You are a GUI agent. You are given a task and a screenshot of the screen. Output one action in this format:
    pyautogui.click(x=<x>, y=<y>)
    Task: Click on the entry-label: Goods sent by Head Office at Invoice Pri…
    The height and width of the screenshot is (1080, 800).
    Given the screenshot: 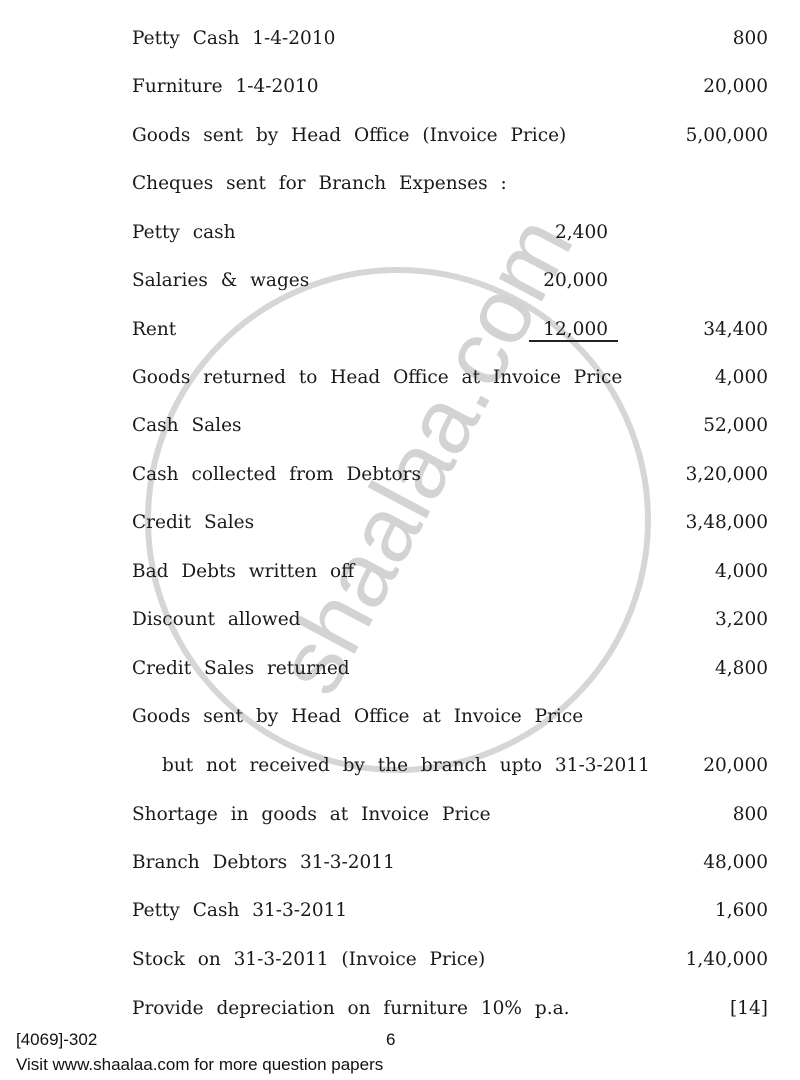 What is the action you would take?
    pyautogui.click(x=358, y=716)
    